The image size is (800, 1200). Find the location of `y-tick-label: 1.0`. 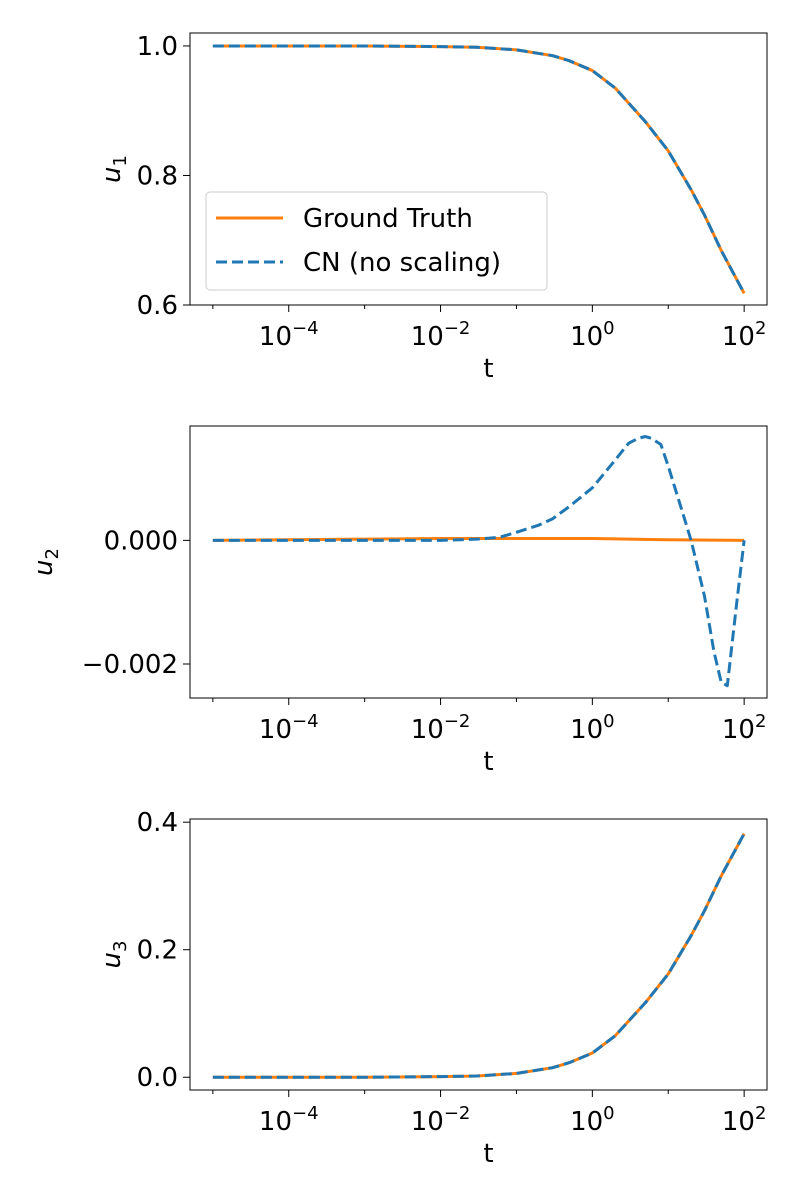

y-tick-label: 1.0 is located at coordinates (157, 47).